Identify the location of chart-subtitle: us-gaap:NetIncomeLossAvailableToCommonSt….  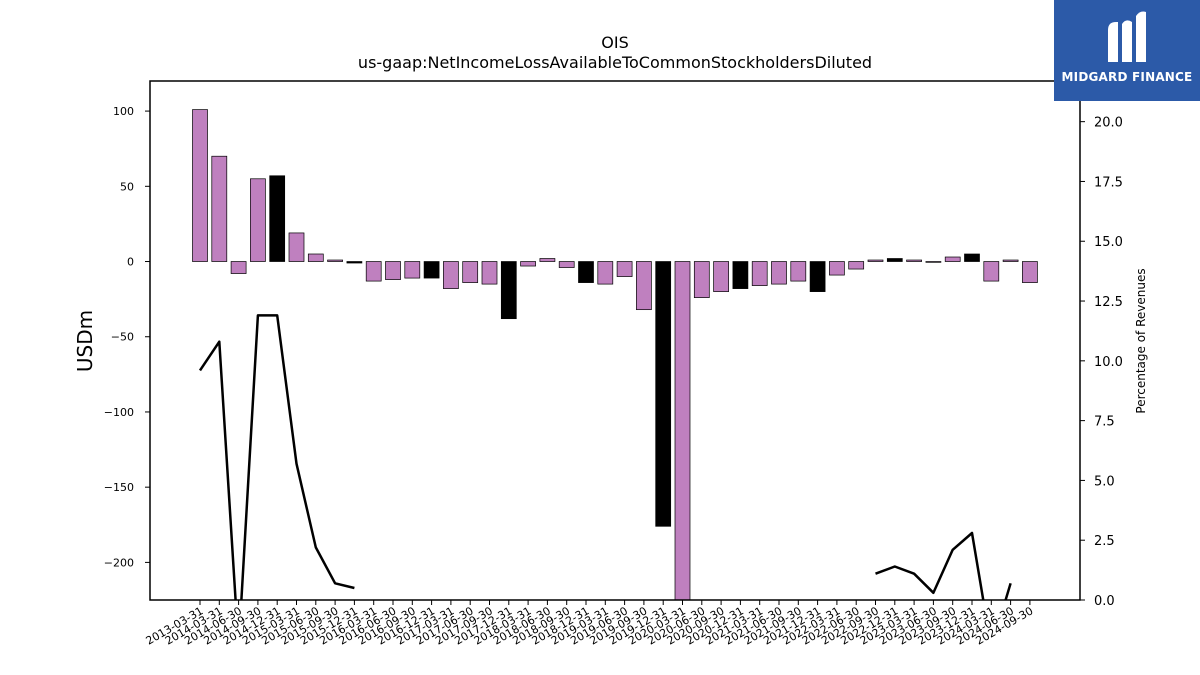
(615, 62).